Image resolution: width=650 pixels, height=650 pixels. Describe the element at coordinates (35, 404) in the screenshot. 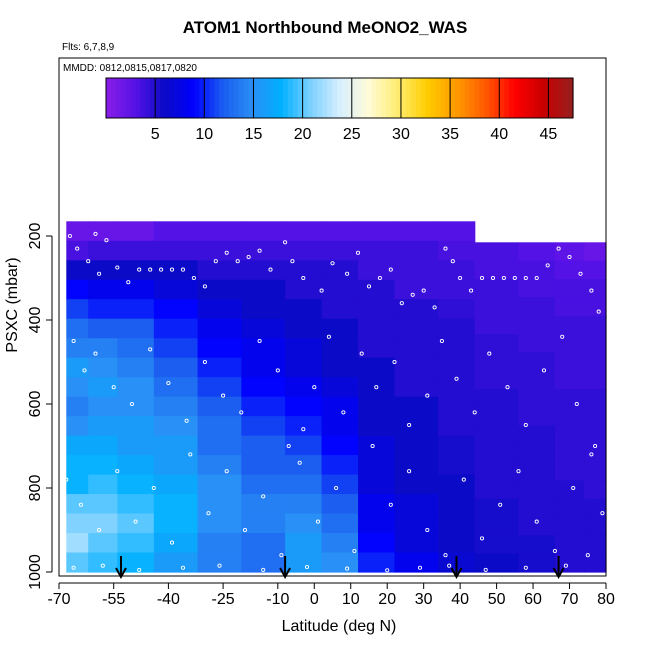

I see `y-tick-label: 600` at that location.